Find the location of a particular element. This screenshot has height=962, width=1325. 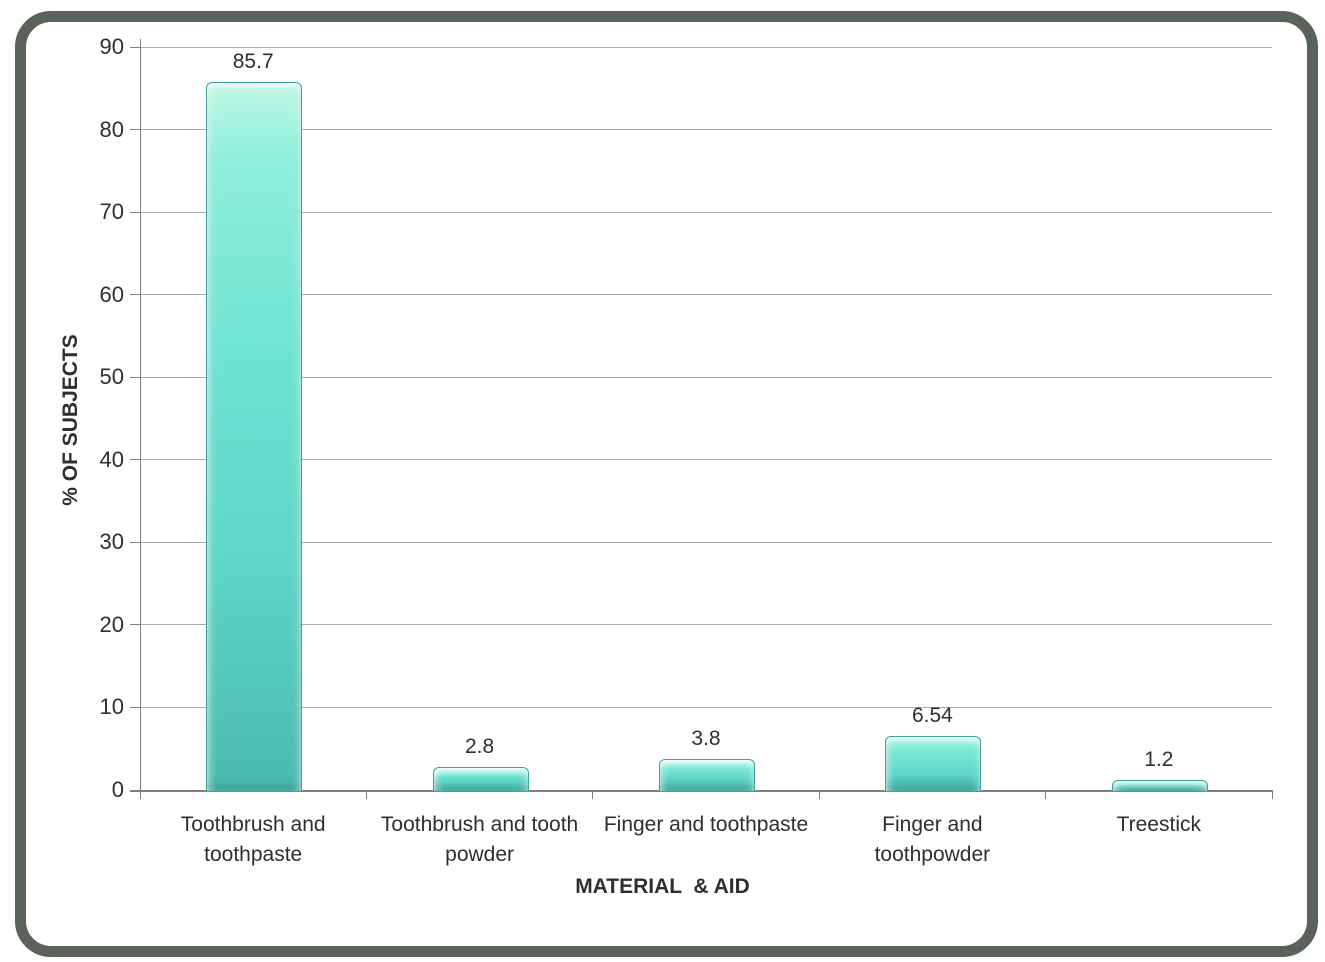

category-label-text: Toothbrush and tooth powder is located at coordinates (479, 839).